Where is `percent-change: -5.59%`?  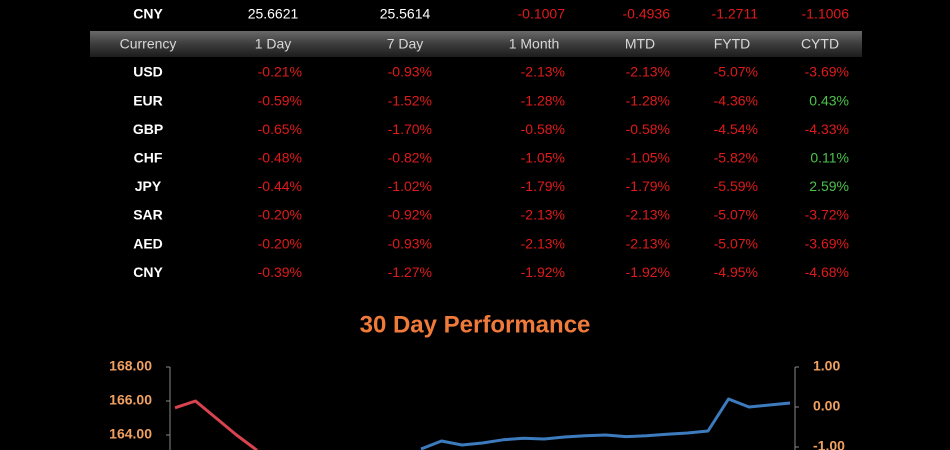 percent-change: -5.59% is located at coordinates (736, 186).